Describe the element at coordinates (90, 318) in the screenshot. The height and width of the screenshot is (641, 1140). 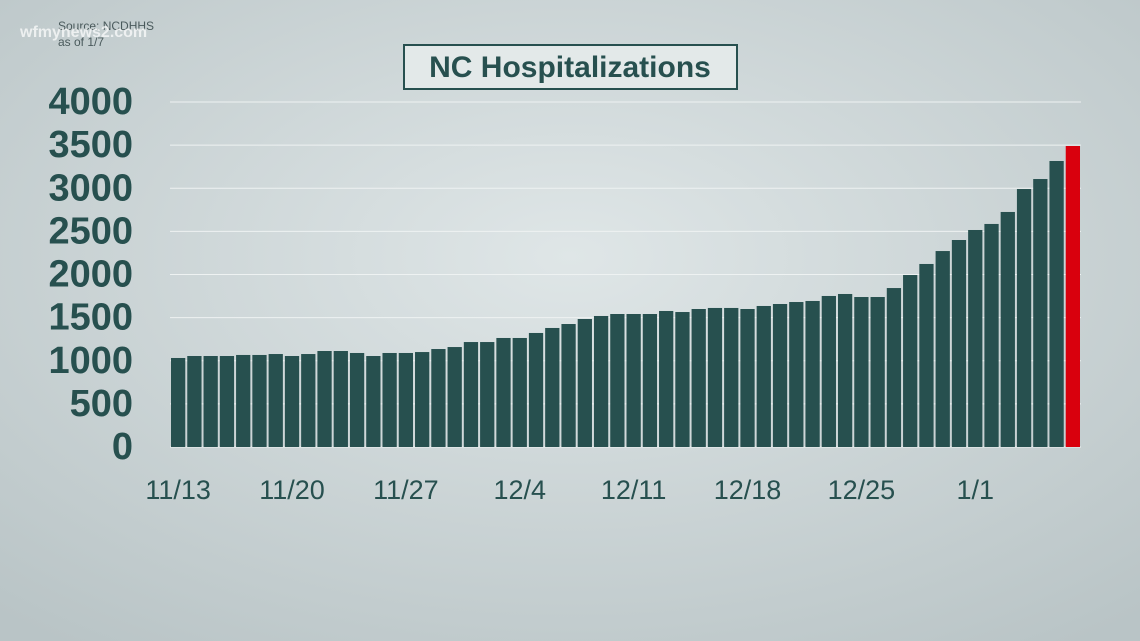
I see `y-tick-label: 1500` at that location.